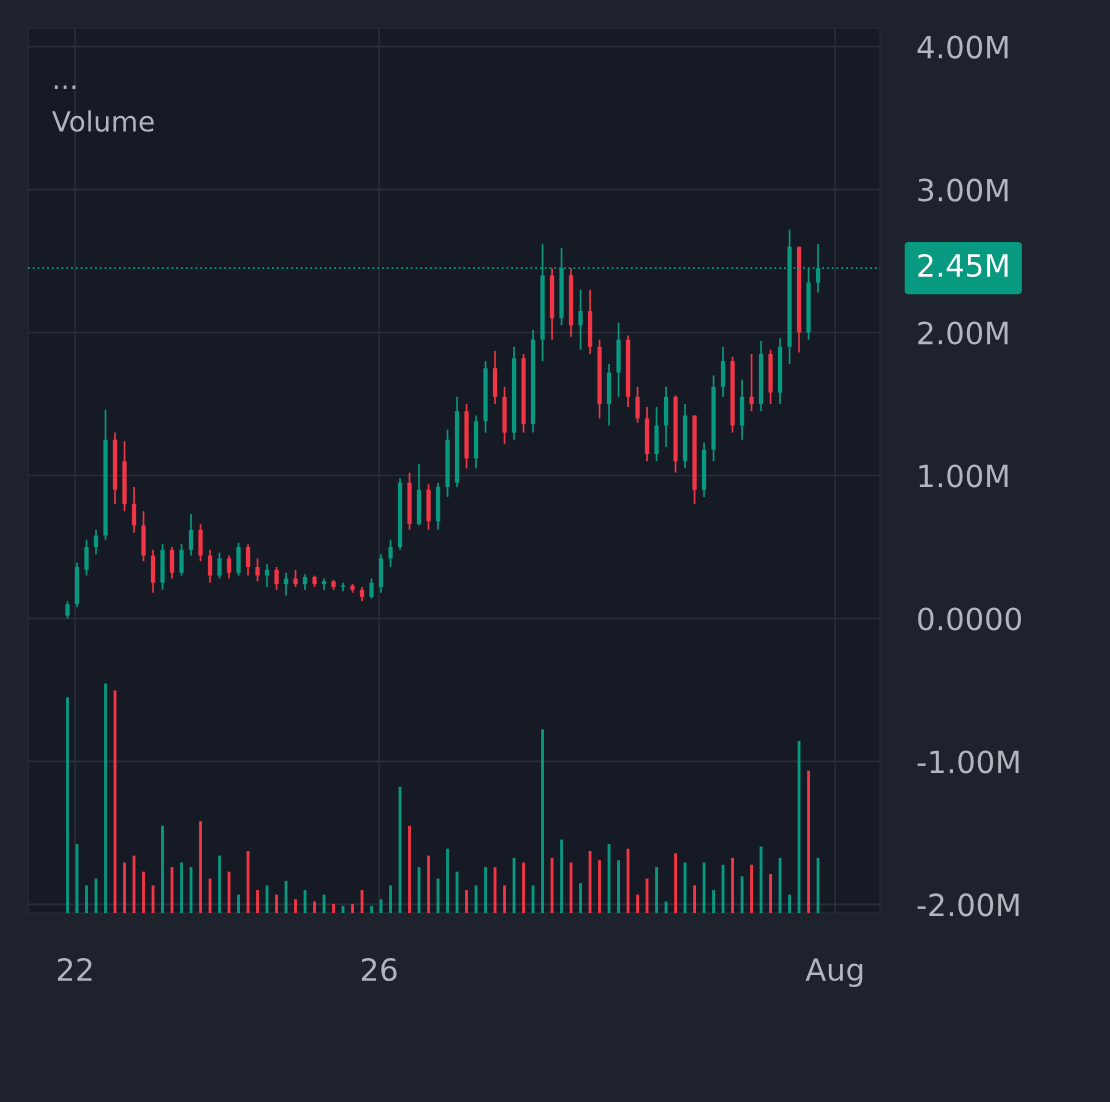  Describe the element at coordinates (969, 619) in the screenshot. I see `y-tick-label: 0.0000` at that location.